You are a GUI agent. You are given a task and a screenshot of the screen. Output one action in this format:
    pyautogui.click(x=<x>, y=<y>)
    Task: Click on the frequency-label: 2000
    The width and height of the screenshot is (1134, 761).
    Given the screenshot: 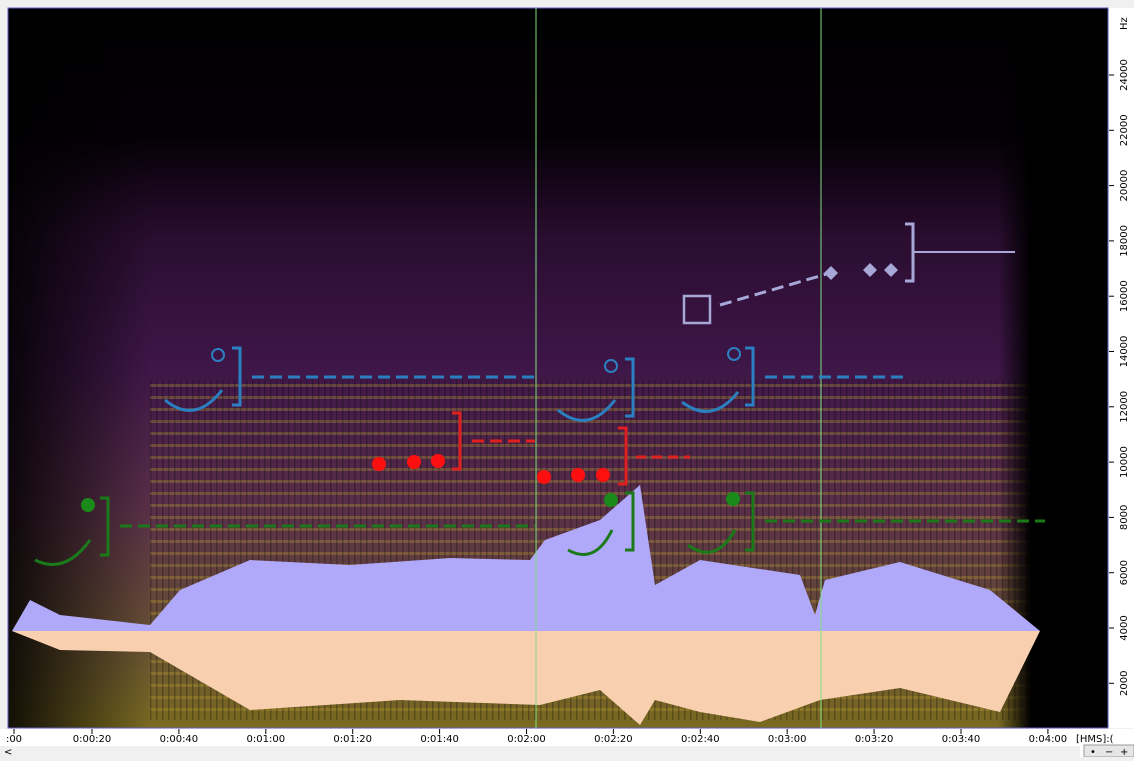 What is the action you would take?
    pyautogui.click(x=1124, y=683)
    